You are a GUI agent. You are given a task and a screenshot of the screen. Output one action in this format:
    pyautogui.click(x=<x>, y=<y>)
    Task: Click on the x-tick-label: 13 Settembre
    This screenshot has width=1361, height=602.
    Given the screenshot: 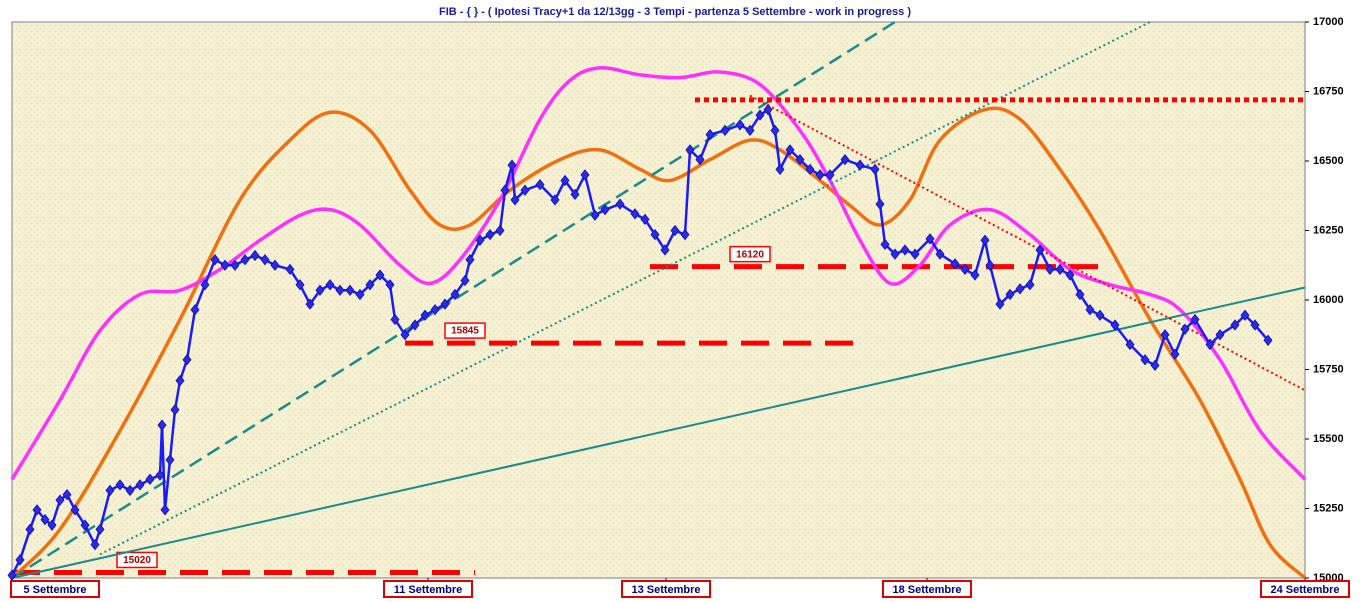 What is the action you would take?
    pyautogui.click(x=665, y=590)
    